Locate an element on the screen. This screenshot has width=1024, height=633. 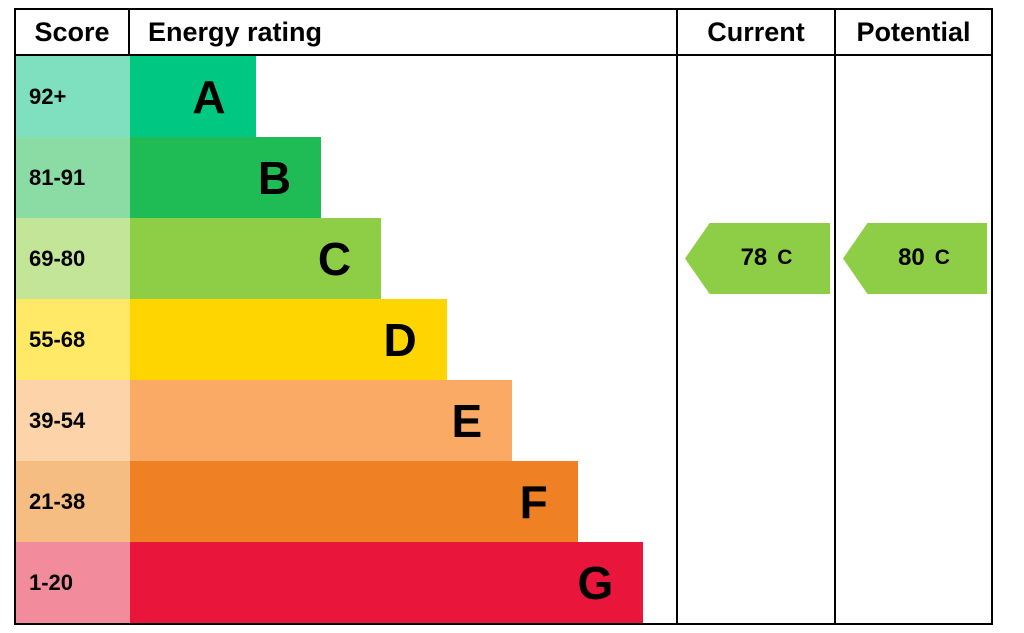
bar-track-d: D is located at coordinates (403, 339).